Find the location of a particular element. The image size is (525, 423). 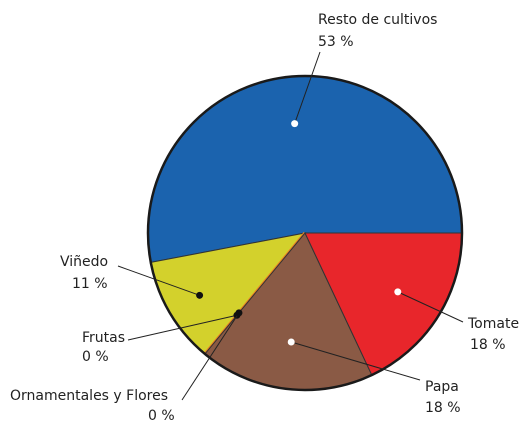

slice-name: Resto de cultivos is located at coordinates (377, 20).